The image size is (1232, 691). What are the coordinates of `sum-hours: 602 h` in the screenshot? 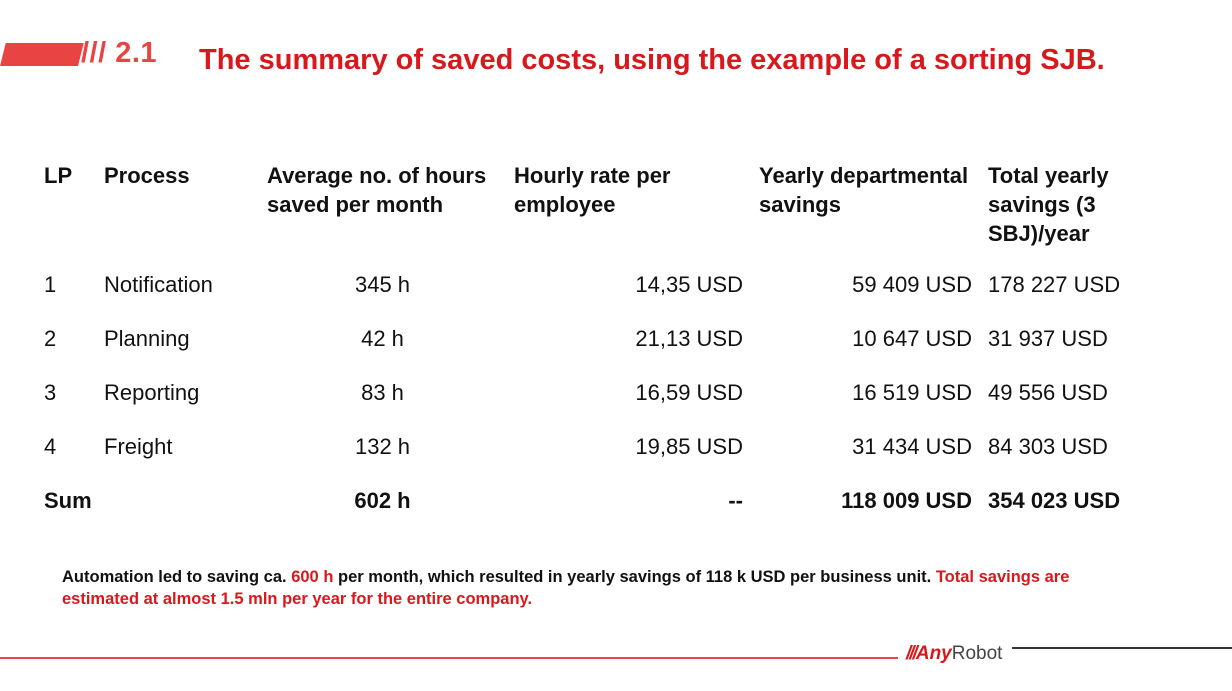 It's located at (382, 500).